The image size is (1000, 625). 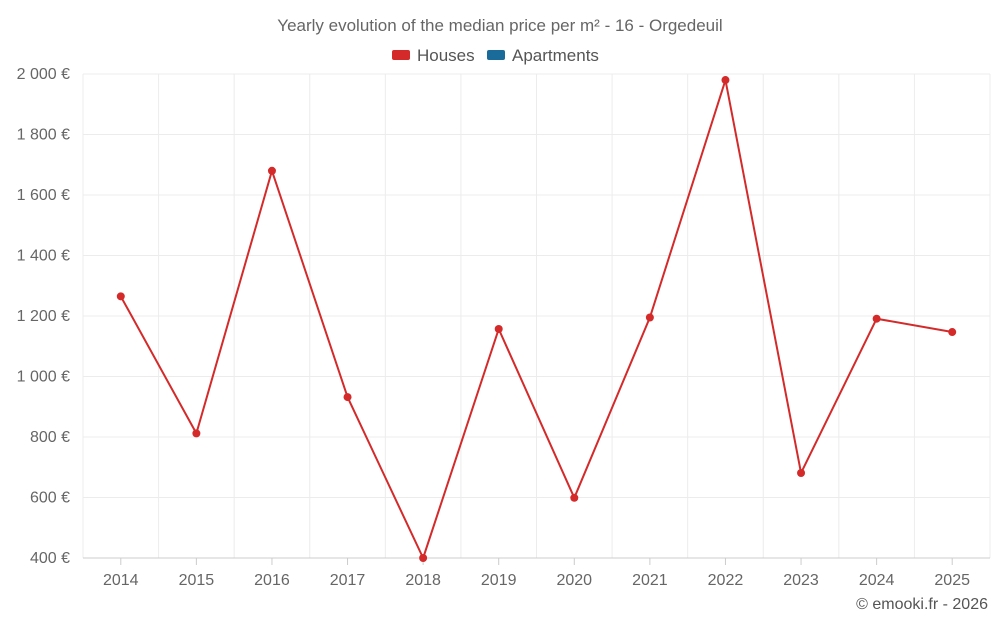 What do you see at coordinates (952, 580) in the screenshot?
I see `x-tick-label: 2025` at bounding box center [952, 580].